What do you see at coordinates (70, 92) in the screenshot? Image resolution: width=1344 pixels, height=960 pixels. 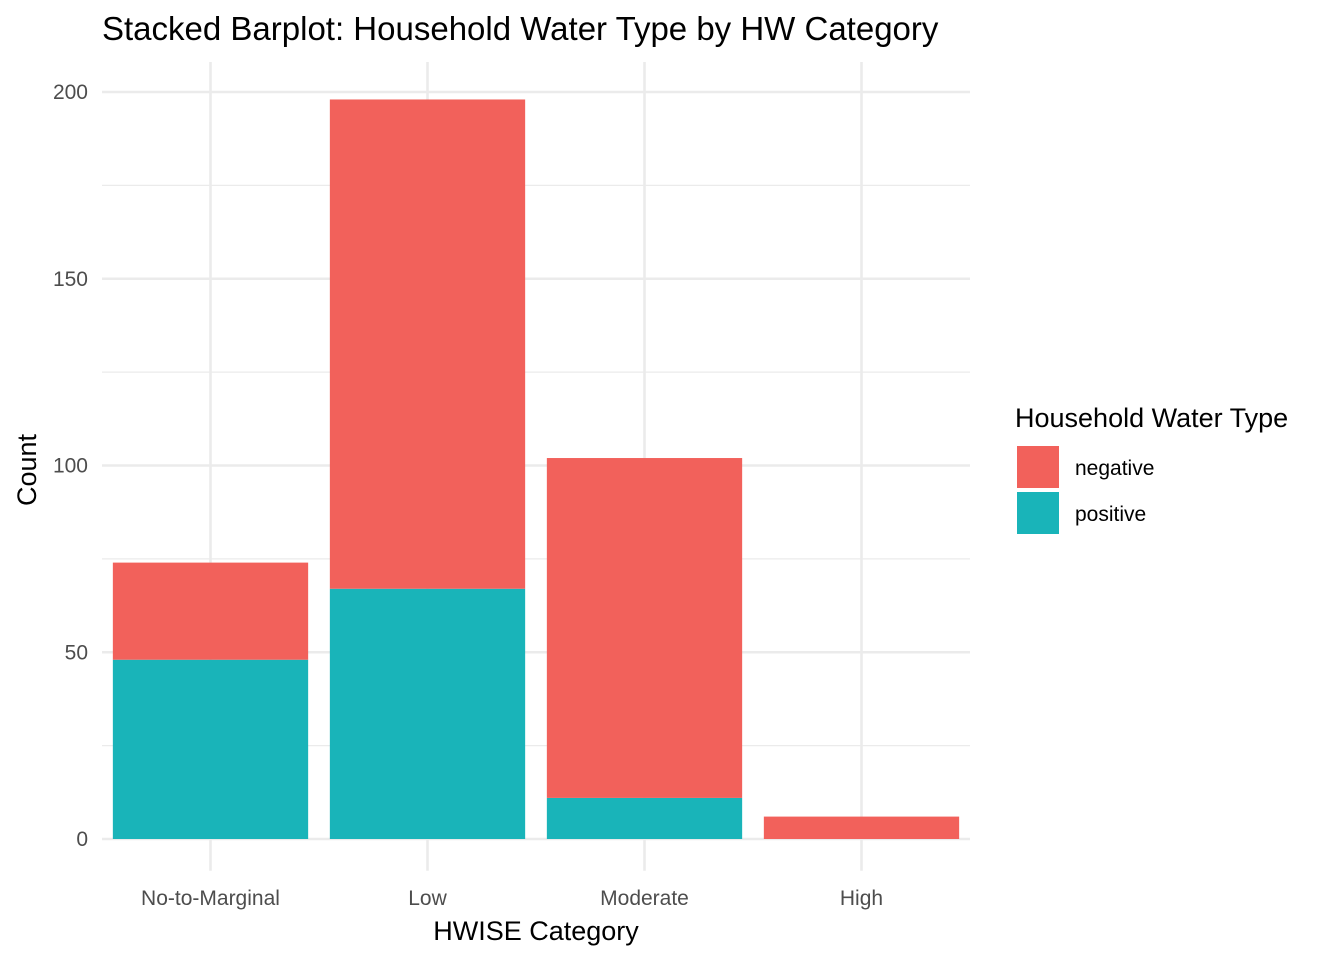 I see `y-tick-label: 200` at bounding box center [70, 92].